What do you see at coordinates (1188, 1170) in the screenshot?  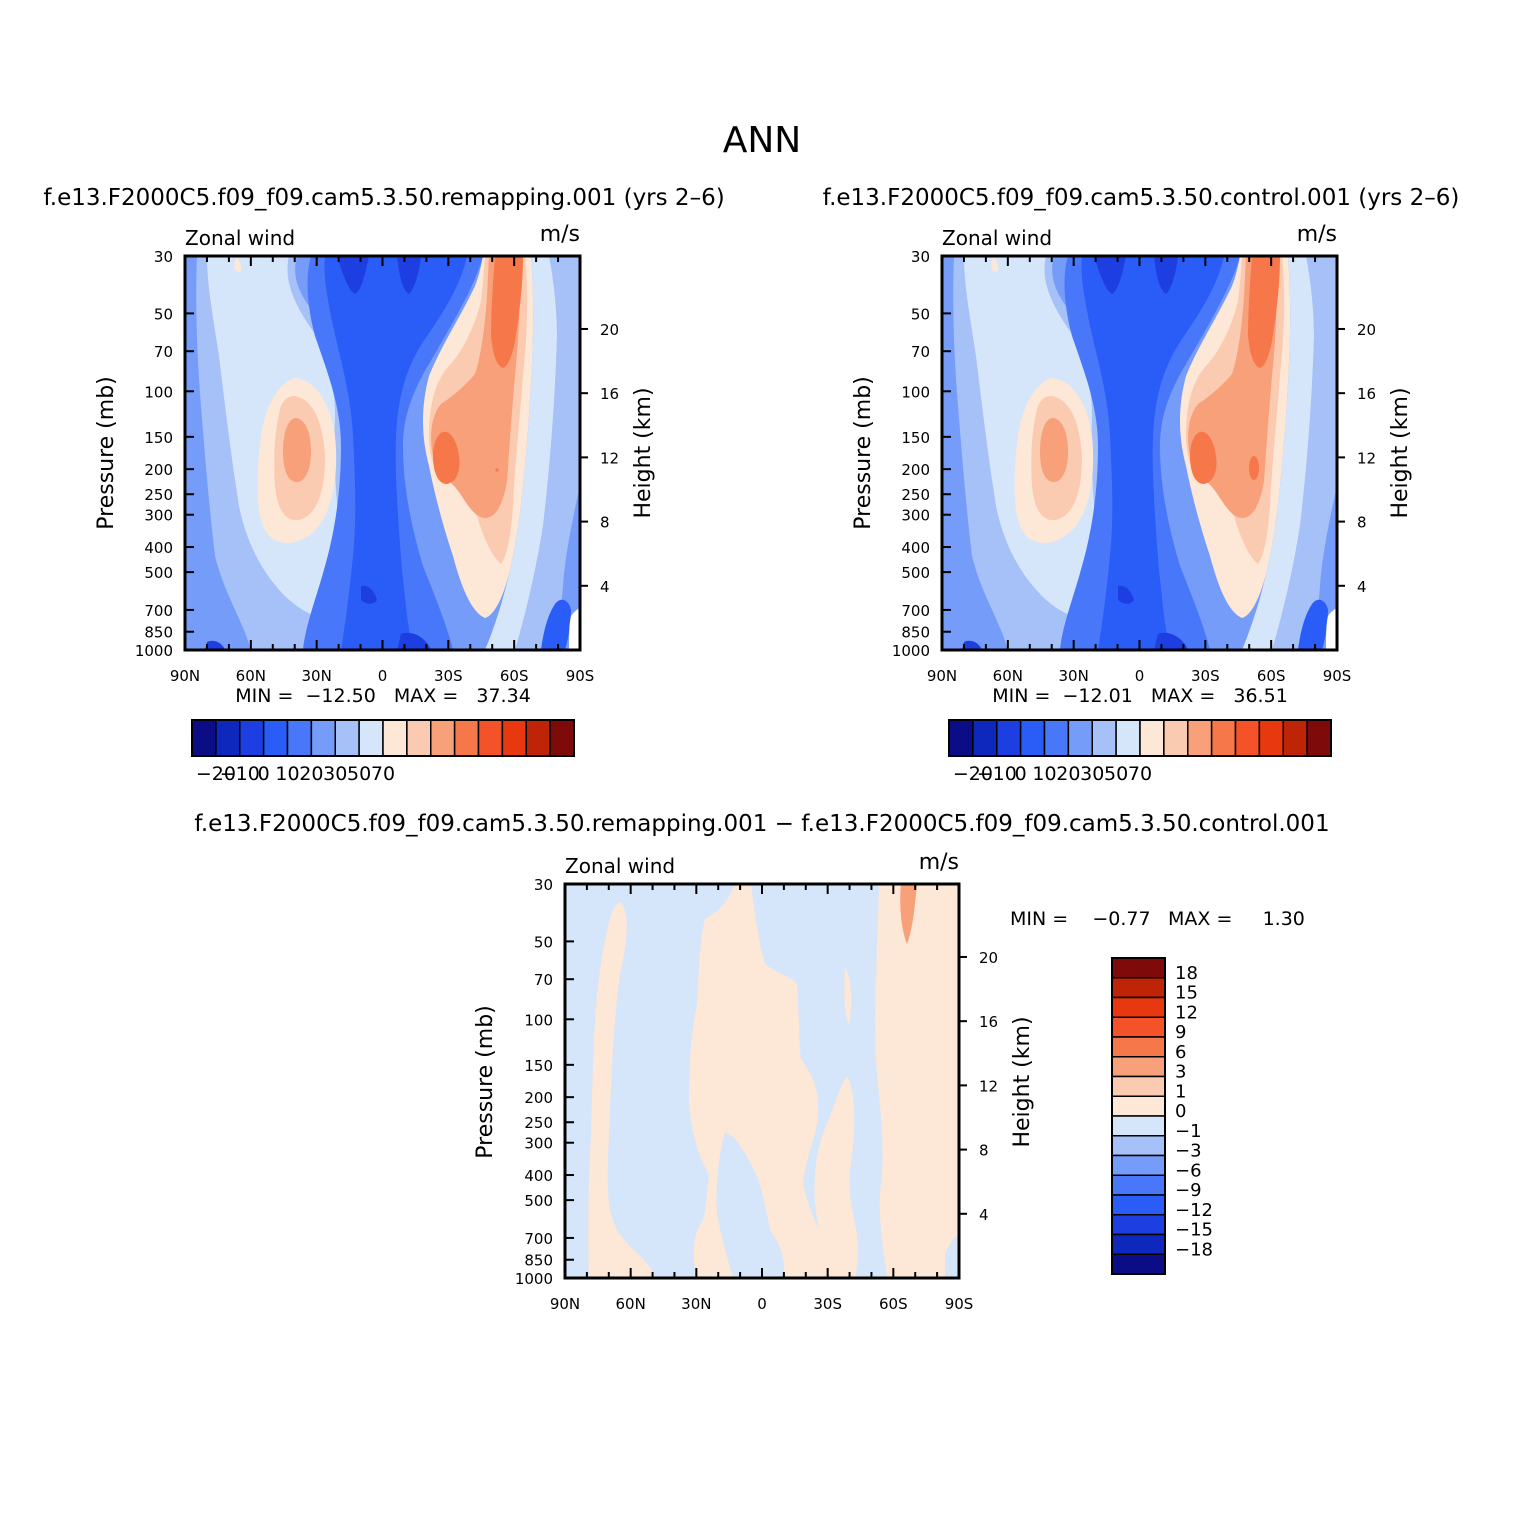 I see `colorbar-label: −6` at bounding box center [1188, 1170].